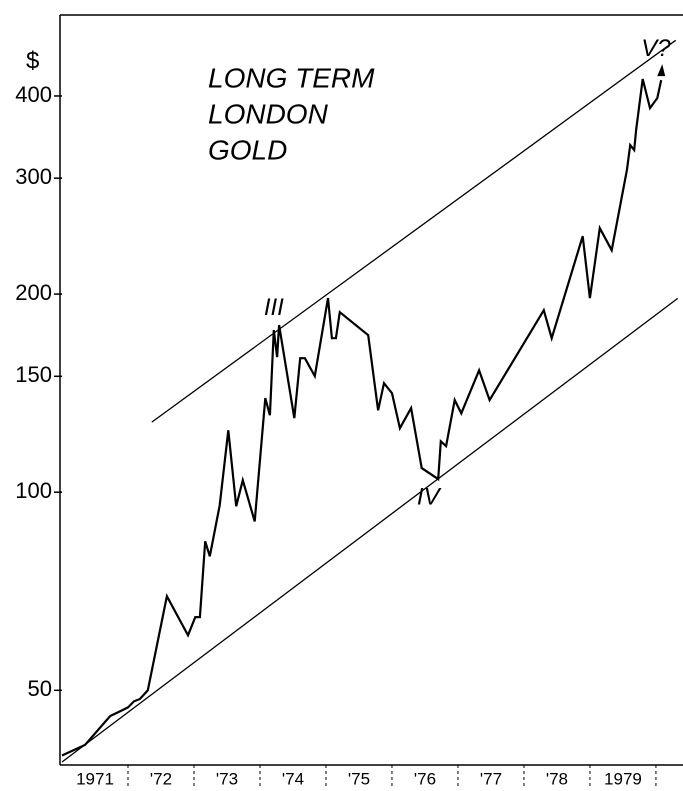 This screenshot has width=683, height=791. Describe the element at coordinates (32, 60) in the screenshot. I see `y-unit-label: $` at that location.